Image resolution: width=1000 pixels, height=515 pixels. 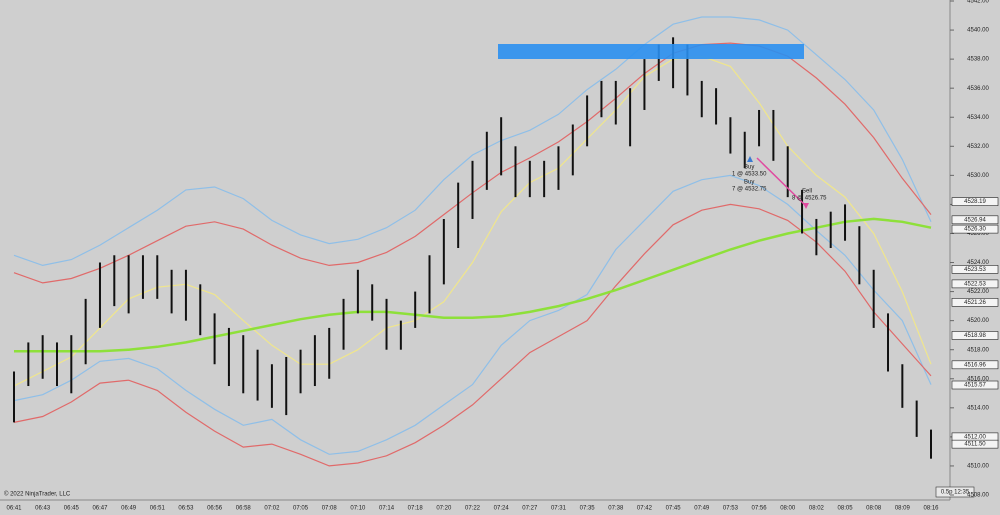 I want to click on x-tick-label: 08:09, so click(x=903, y=509).